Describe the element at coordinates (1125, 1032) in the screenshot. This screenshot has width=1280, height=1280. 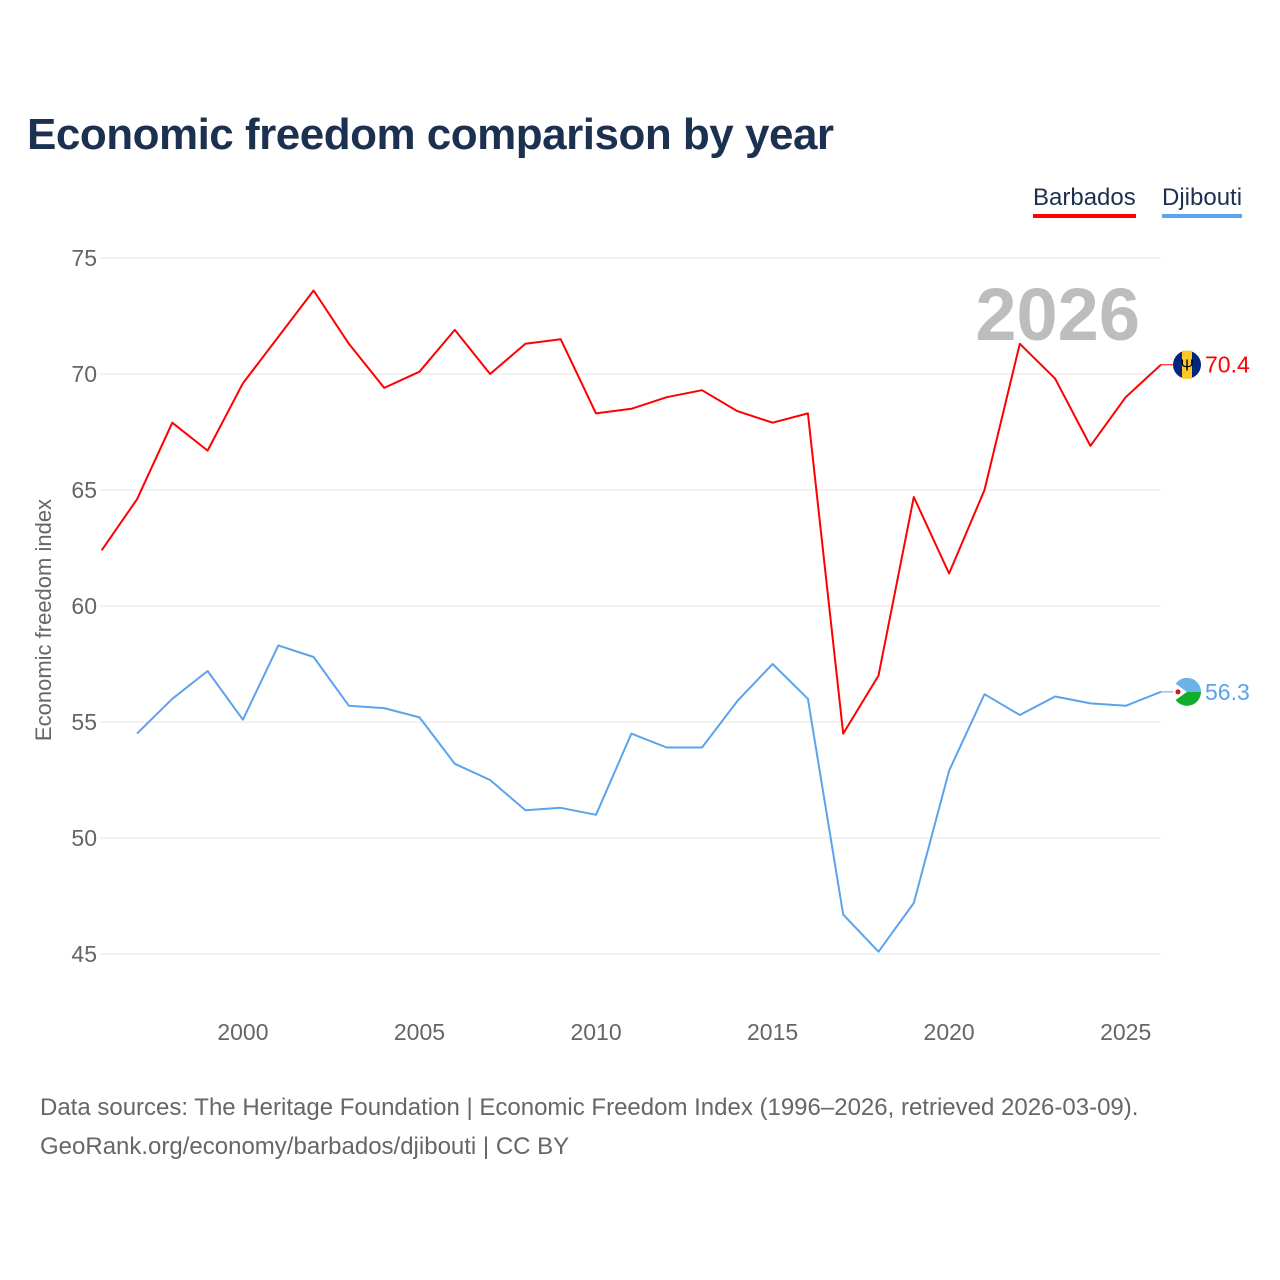
I see `x-tick-label: 2025` at that location.